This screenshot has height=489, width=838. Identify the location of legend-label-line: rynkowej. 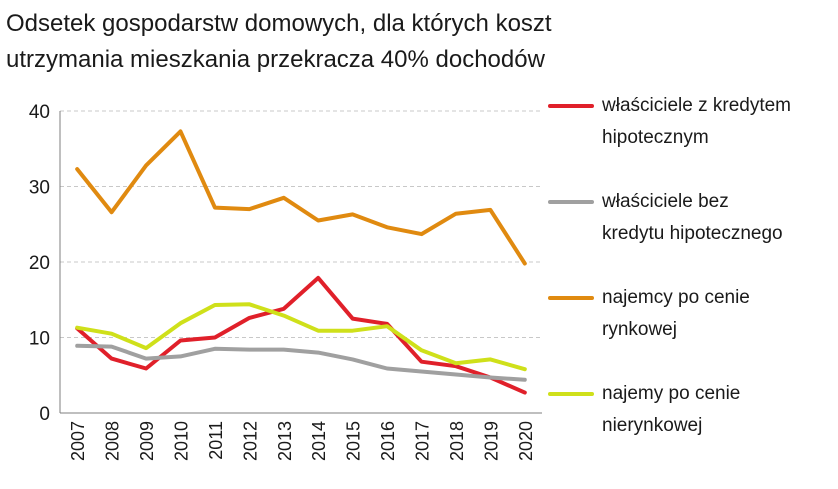
(639, 329).